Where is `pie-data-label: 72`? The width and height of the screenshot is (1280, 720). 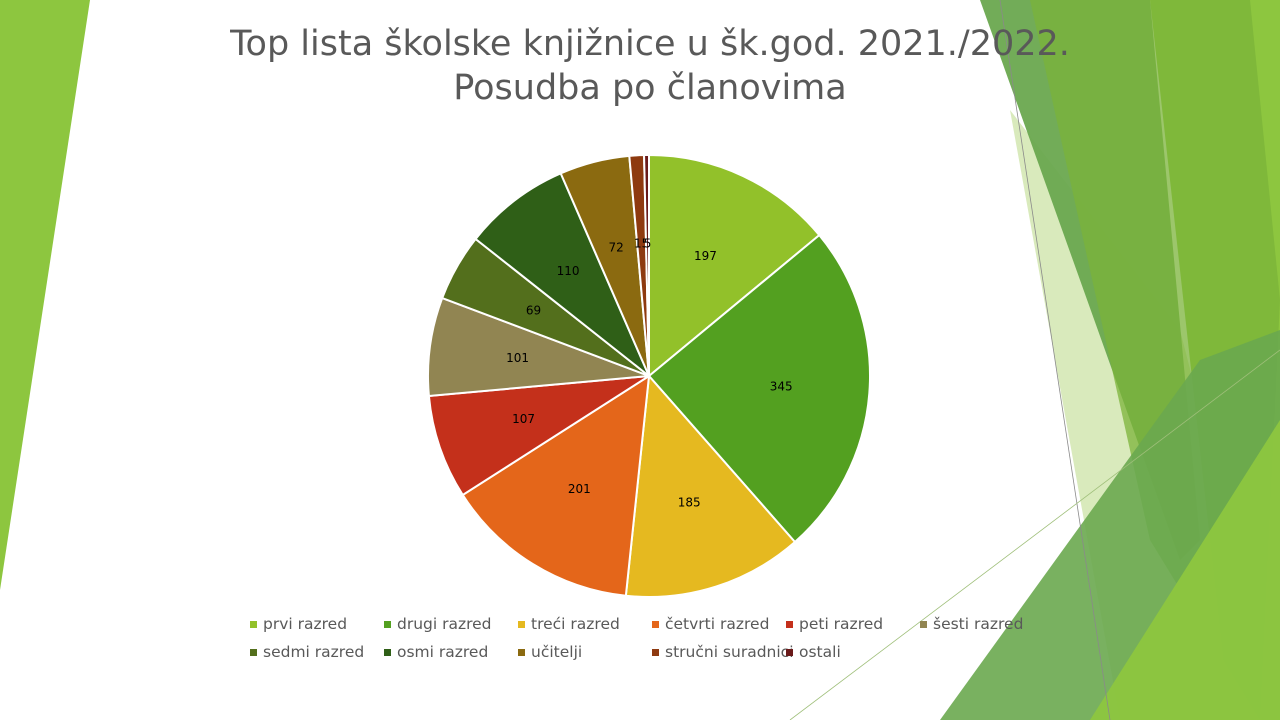 pie-data-label: 72 is located at coordinates (616, 248).